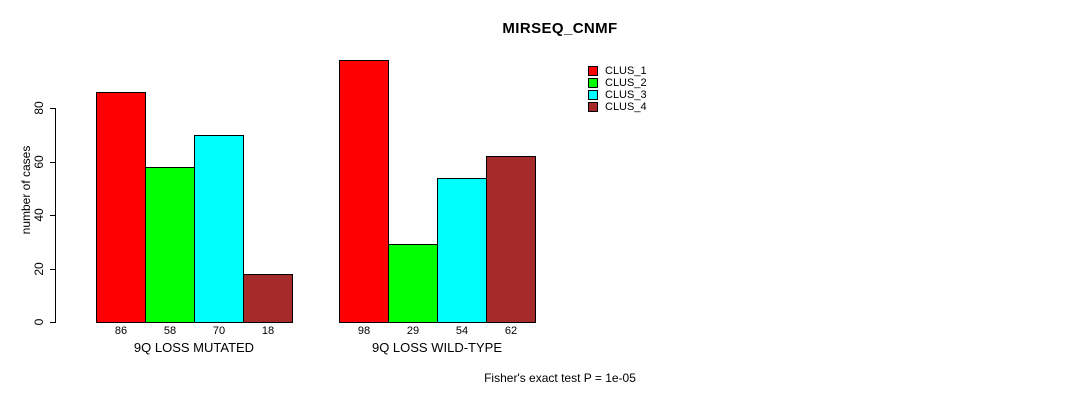 Image resolution: width=1090 pixels, height=400 pixels. I want to click on legend-label-clus_4: CLUS_4, so click(626, 107).